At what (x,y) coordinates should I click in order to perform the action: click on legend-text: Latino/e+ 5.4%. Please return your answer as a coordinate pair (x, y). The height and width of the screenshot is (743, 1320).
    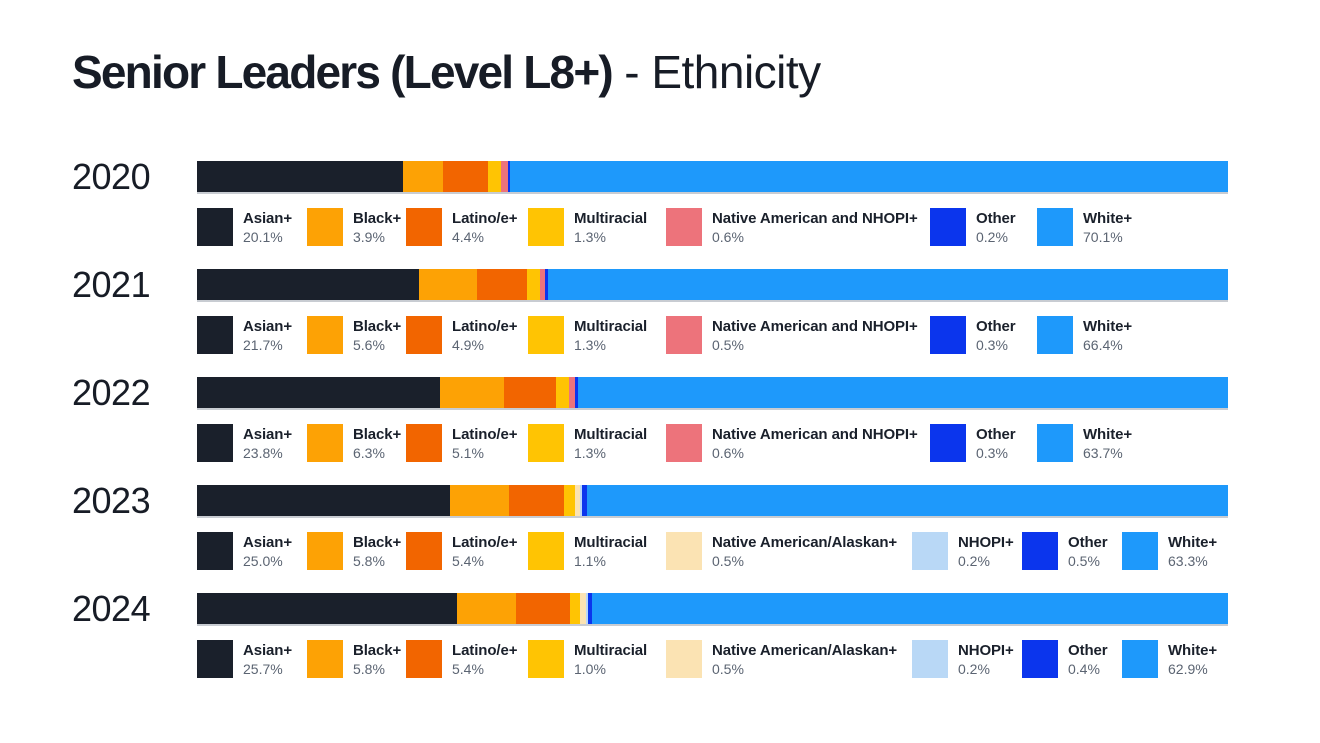
    Looking at the image, I should click on (484, 659).